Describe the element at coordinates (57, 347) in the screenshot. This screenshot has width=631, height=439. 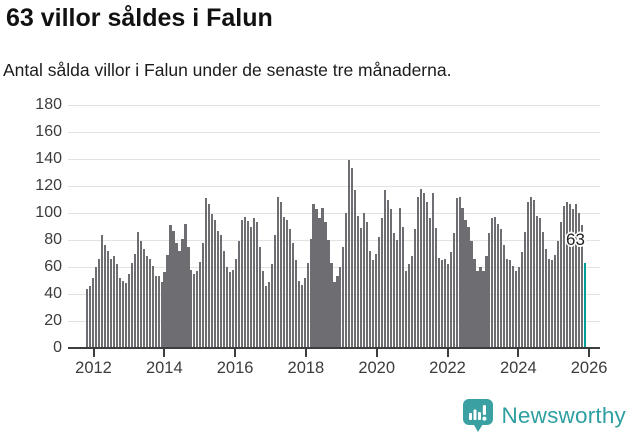
I see `y-axis-label: 0` at that location.